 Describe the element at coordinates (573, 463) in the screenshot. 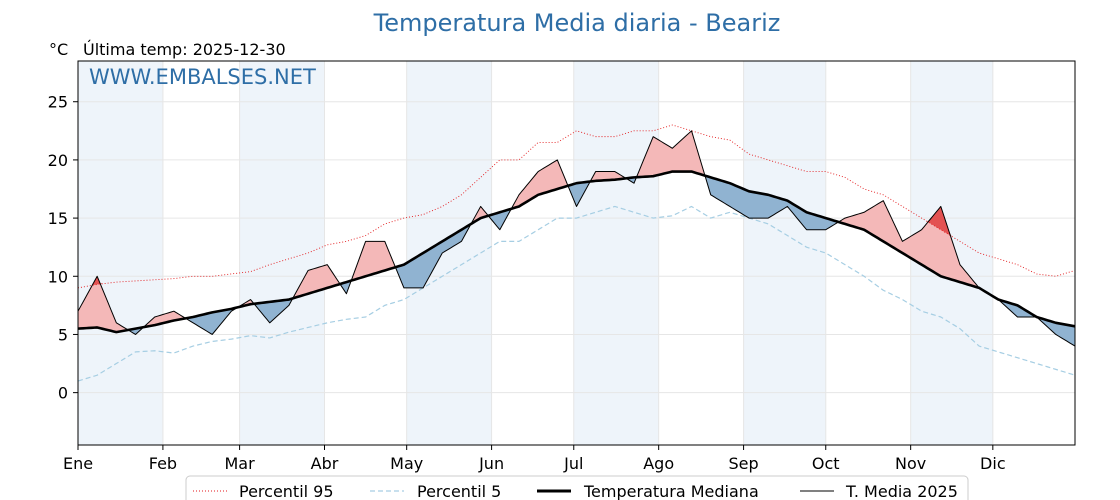

I see `x-tick-label: Jul` at that location.